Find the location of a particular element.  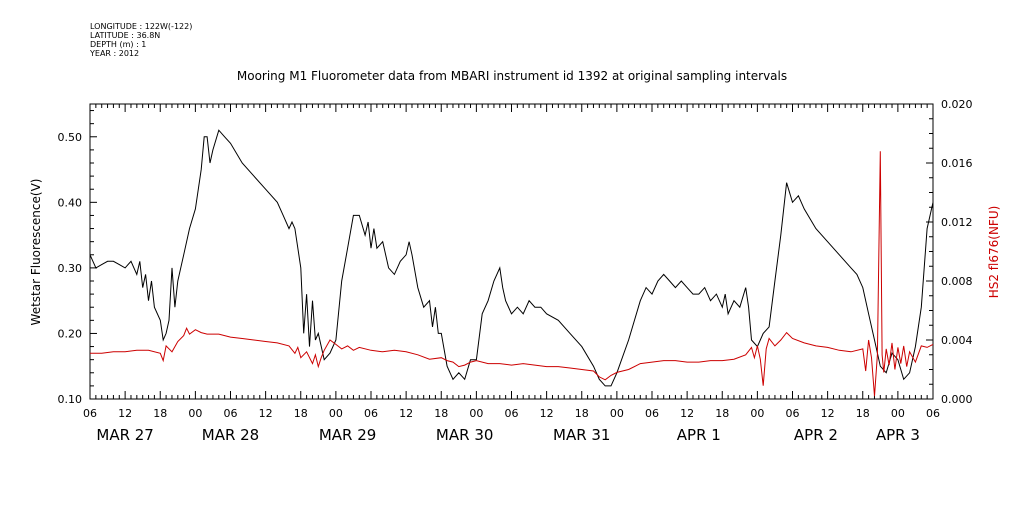

y-tick-label-left: 0.50 is located at coordinates (70, 137).